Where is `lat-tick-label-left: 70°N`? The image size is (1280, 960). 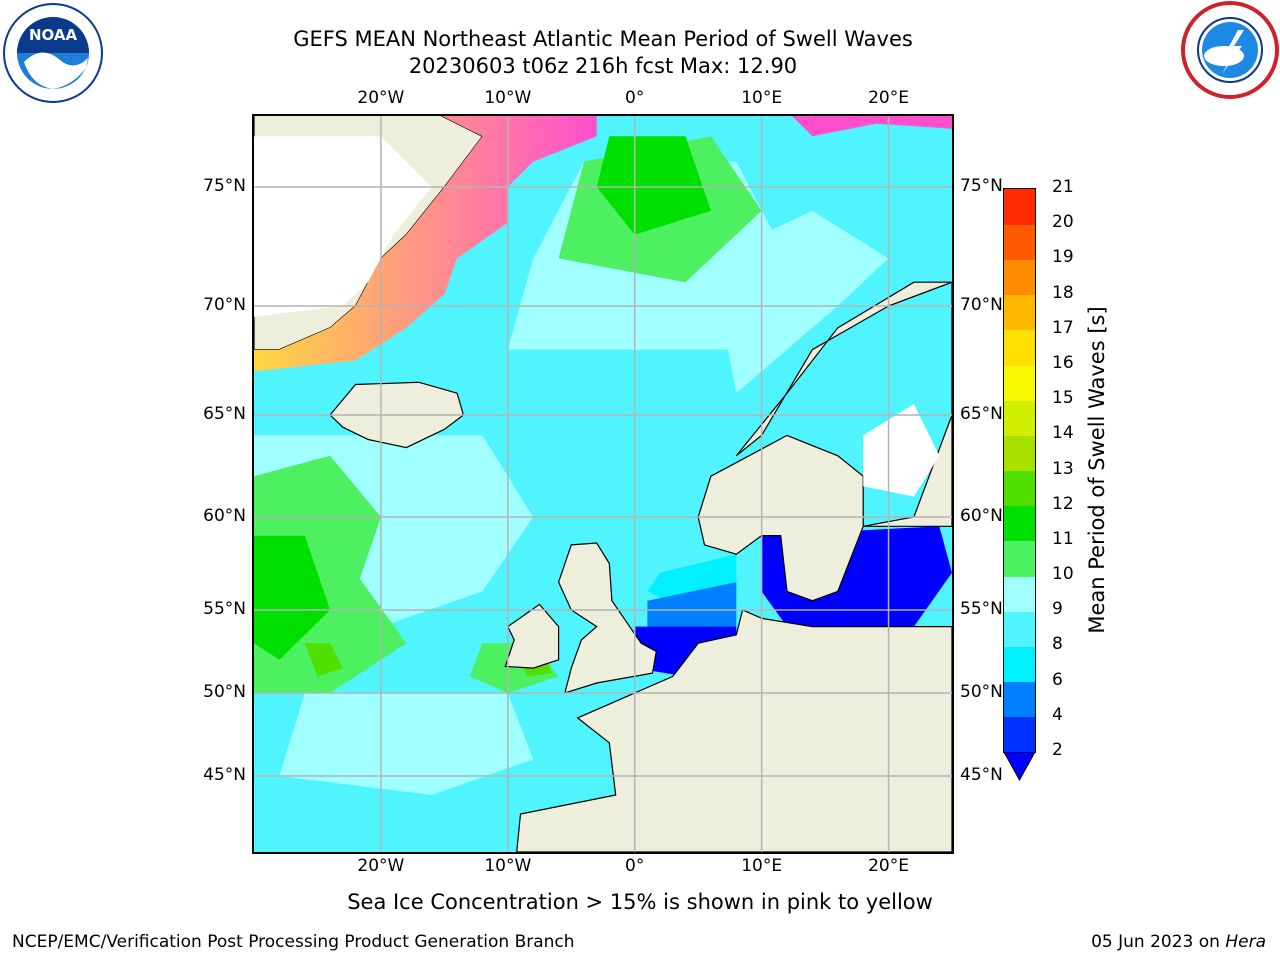
lat-tick-label-left: 70°N is located at coordinates (224, 305).